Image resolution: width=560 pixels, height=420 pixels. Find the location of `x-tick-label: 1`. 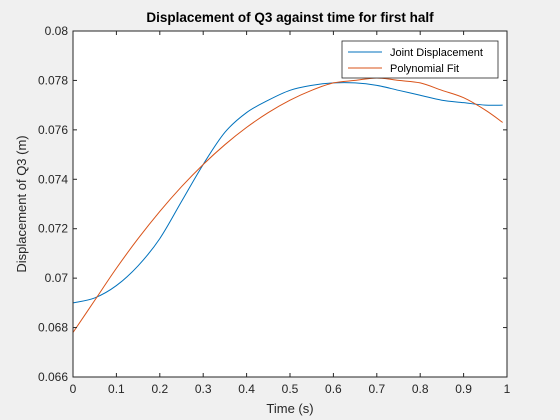

x-tick-label: 1 is located at coordinates (507, 389).